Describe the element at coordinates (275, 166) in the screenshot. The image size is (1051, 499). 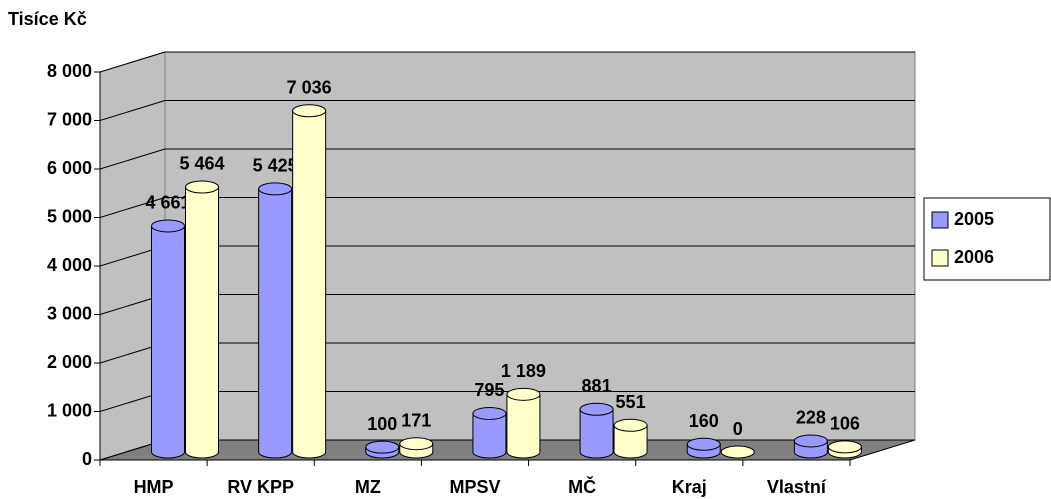
I see `data-label: 5 425` at that location.